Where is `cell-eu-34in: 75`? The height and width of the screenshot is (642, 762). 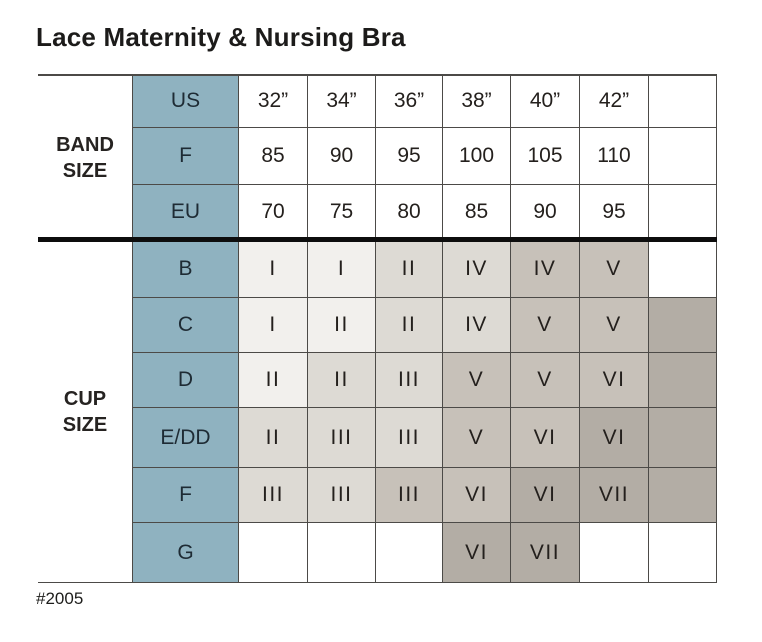 cell-eu-34in: 75 is located at coordinates (341, 212).